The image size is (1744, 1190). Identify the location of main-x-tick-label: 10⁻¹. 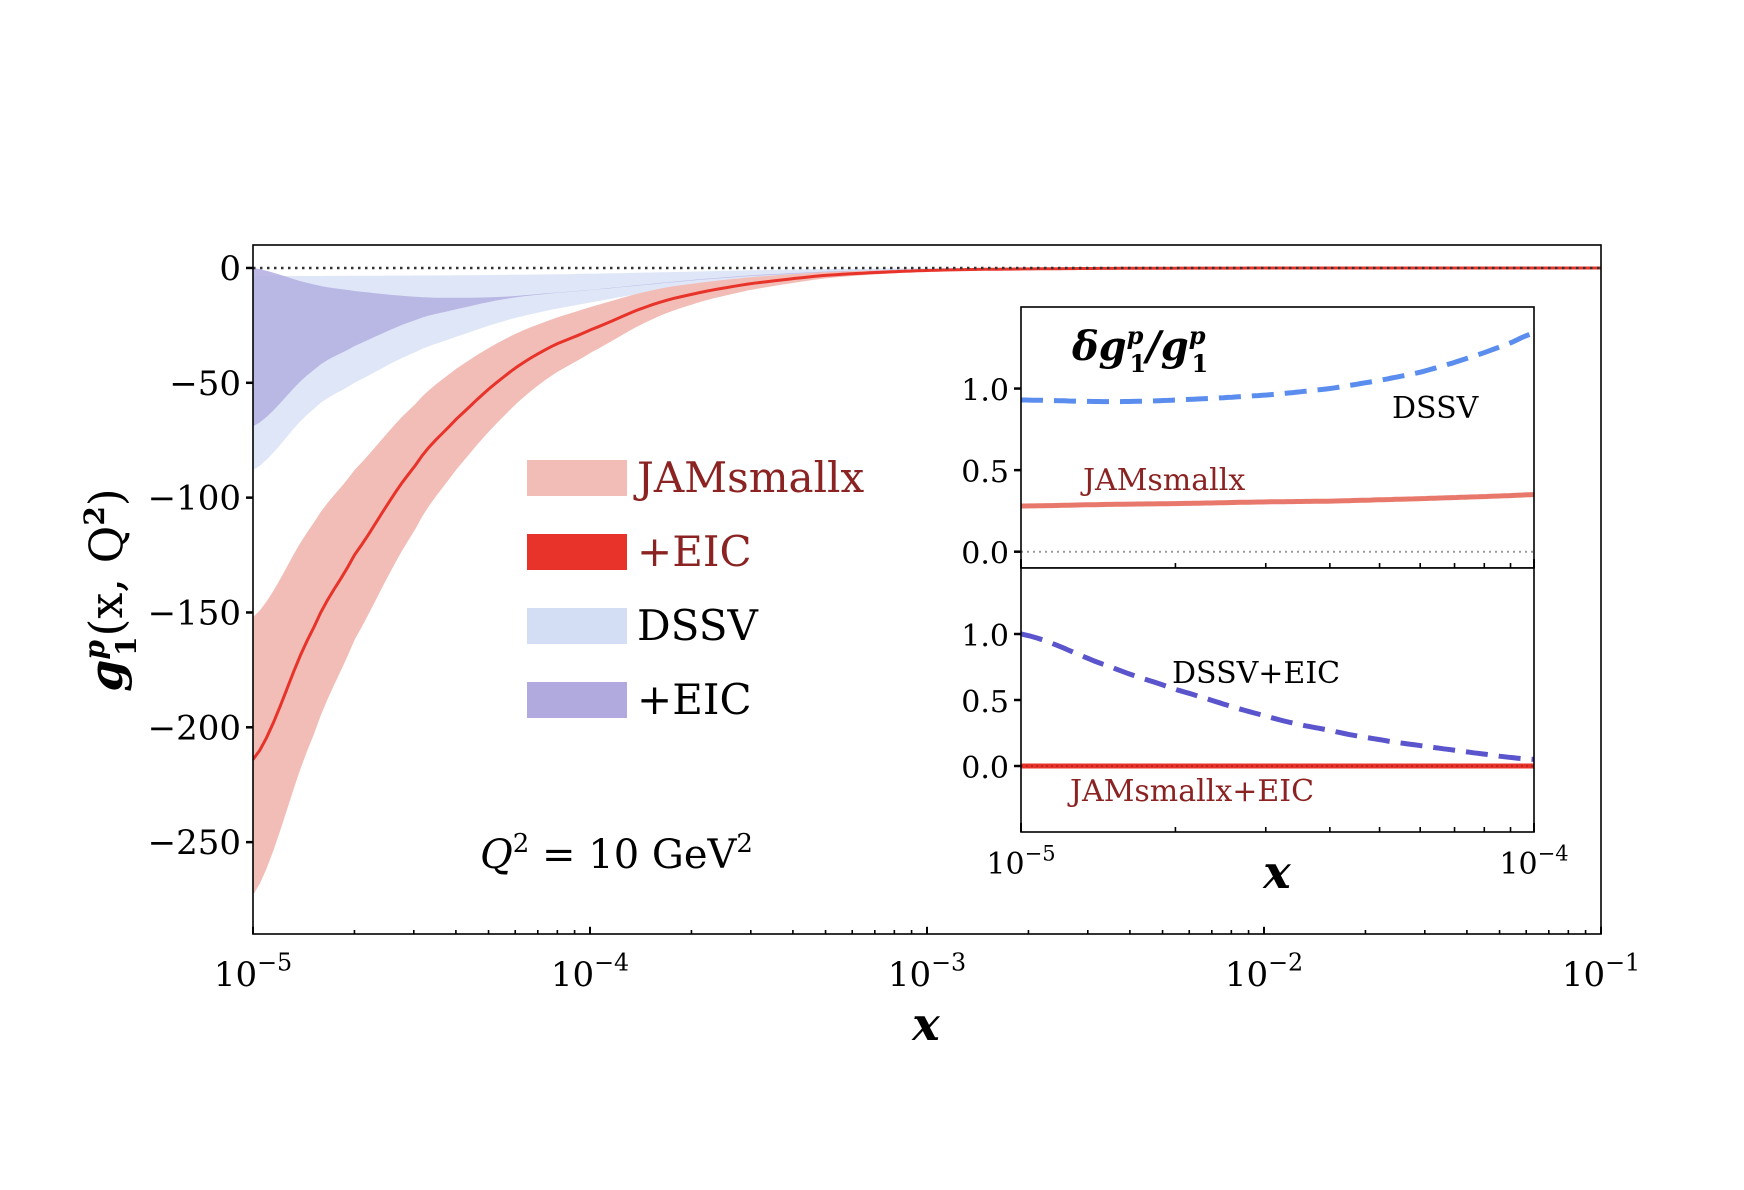
(1601, 972).